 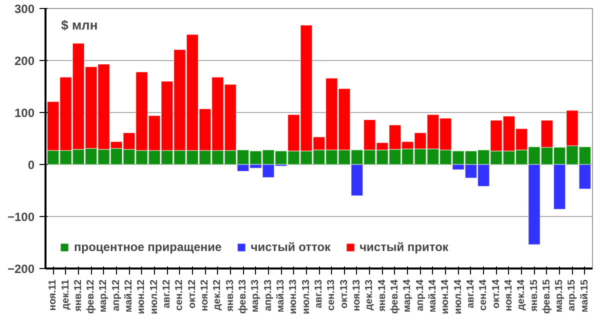 I want to click on x-tick-label: апр.14, so click(x=420, y=295).